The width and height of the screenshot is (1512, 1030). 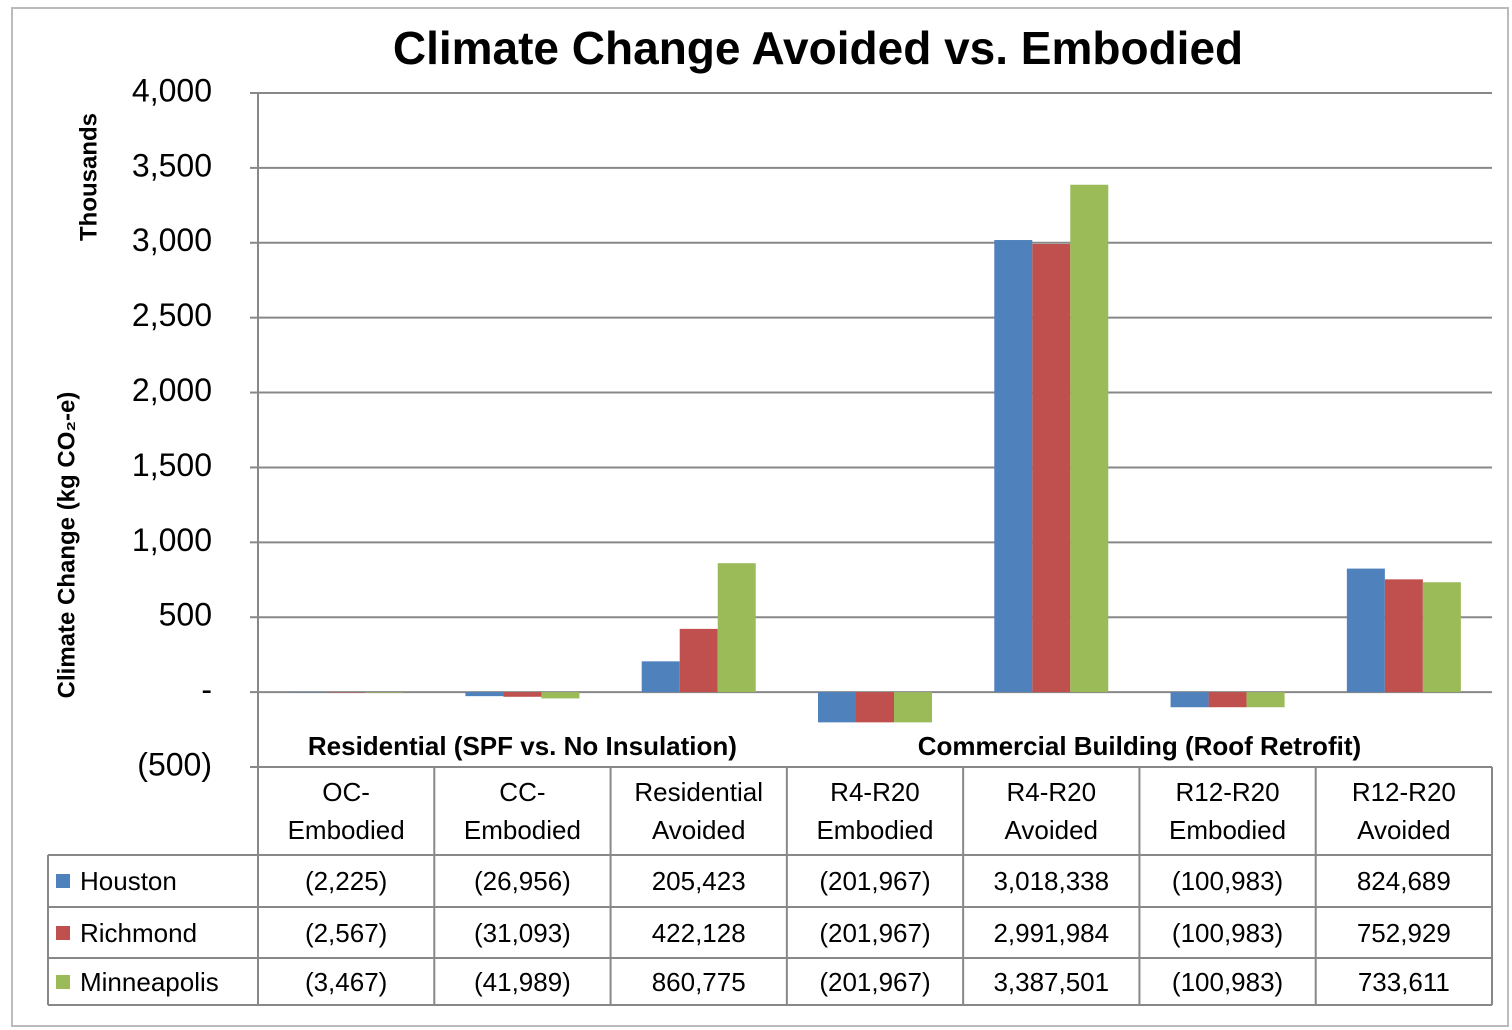 What do you see at coordinates (139, 932) in the screenshot?
I see `legend-label: Richmond` at bounding box center [139, 932].